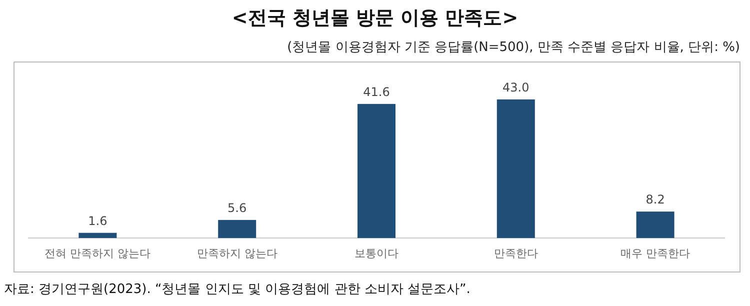 Image resolution: width=750 pixels, height=306 pixels. Describe the element at coordinates (376, 91) in the screenshot. I see `data-label: 41.6` at that location.